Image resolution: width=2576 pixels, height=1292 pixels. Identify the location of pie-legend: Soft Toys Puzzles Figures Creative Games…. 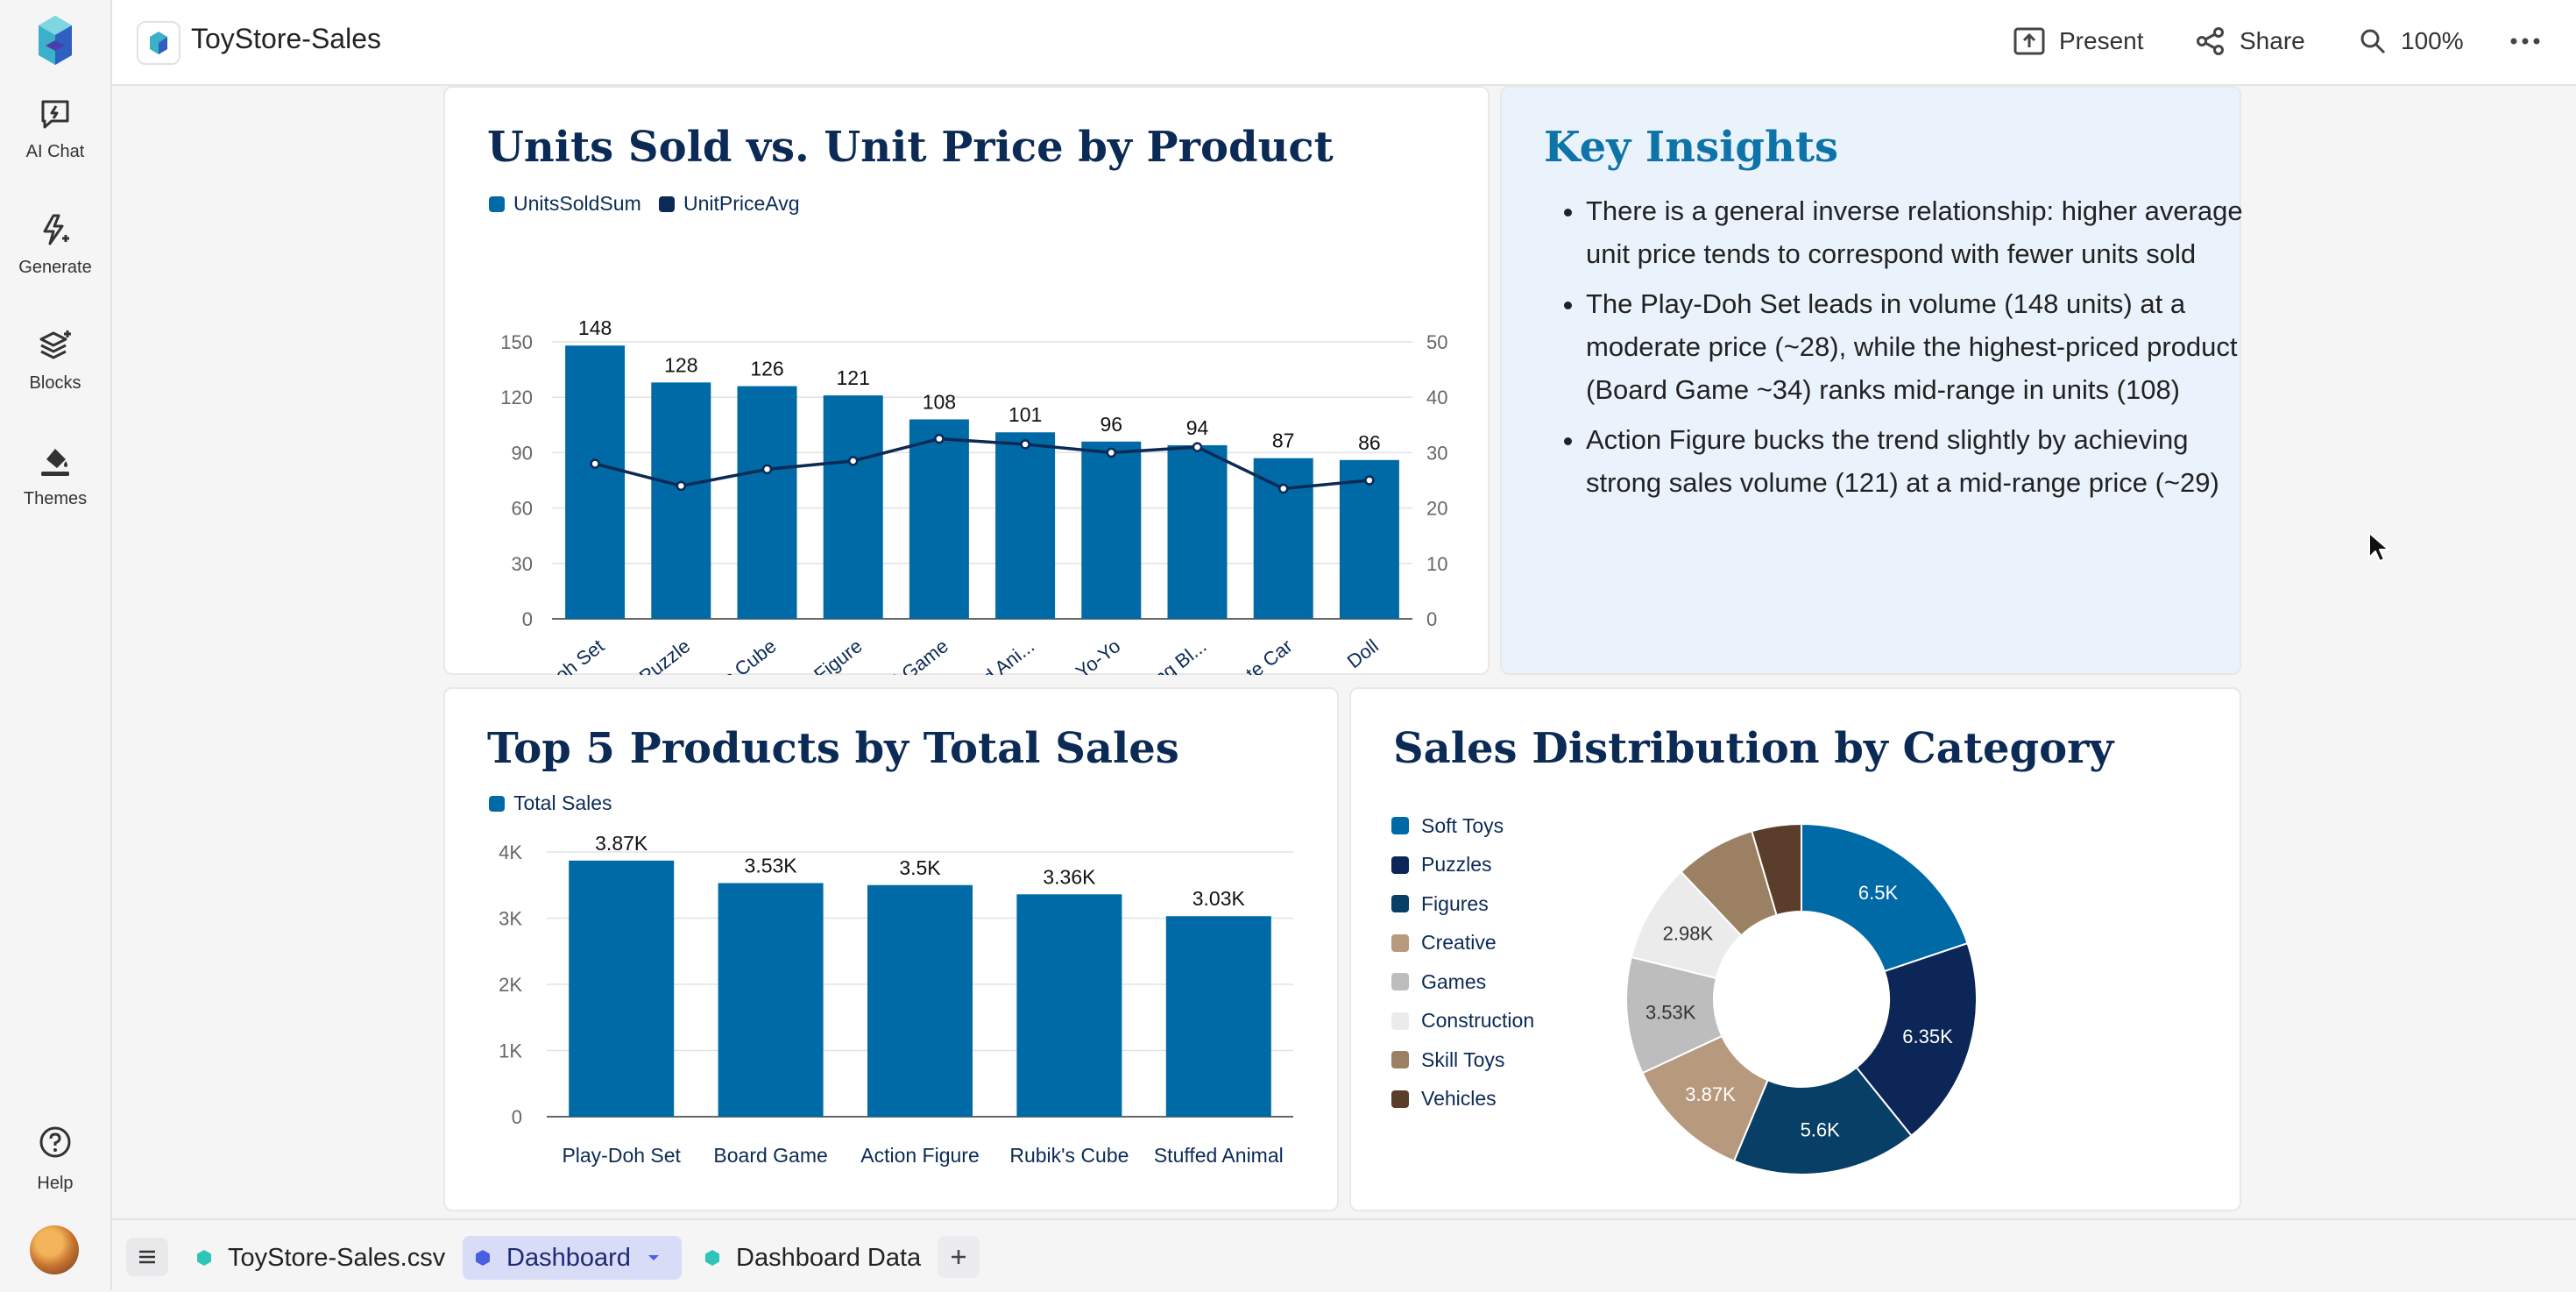
(1462, 962).